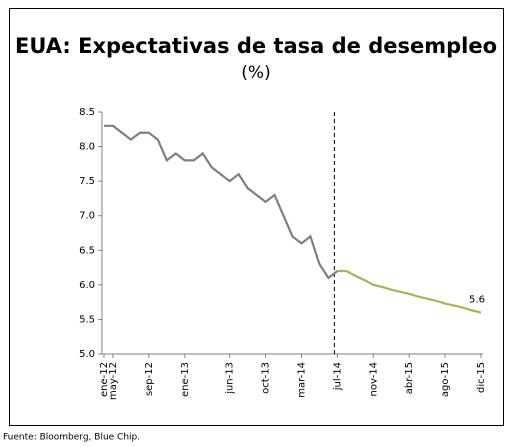 This screenshot has width=513, height=447. What do you see at coordinates (87, 285) in the screenshot?
I see `y-tick-label: 6.0` at bounding box center [87, 285].